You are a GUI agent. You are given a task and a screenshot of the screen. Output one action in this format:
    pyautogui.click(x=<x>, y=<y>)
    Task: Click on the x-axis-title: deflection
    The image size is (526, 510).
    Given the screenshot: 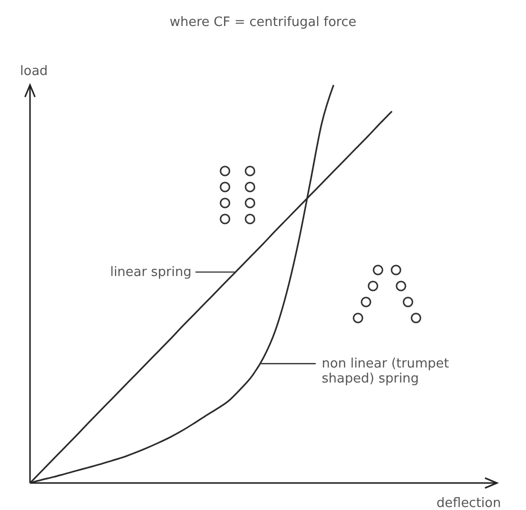 What is the action you would take?
    pyautogui.click(x=468, y=503)
    